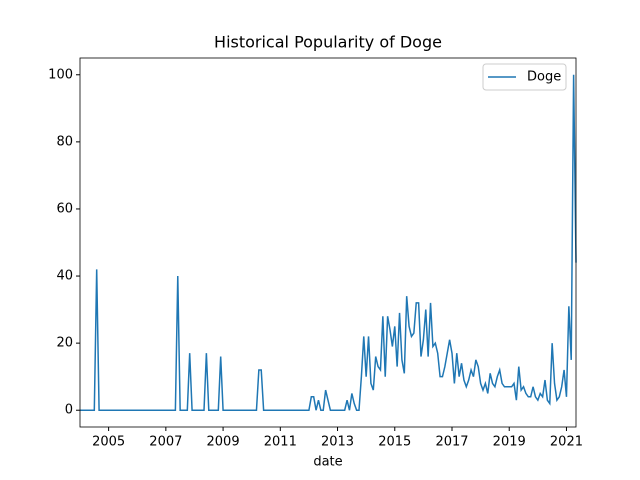  What do you see at coordinates (69, 410) in the screenshot?
I see `y-tick-label: 0` at bounding box center [69, 410].